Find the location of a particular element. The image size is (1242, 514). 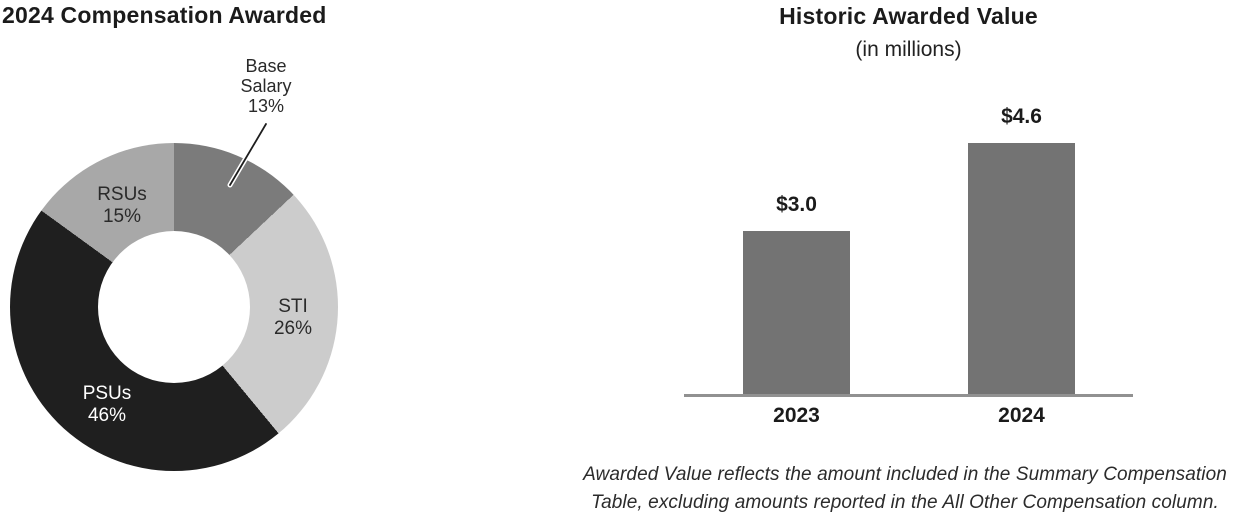

slice-pct-text: 15% is located at coordinates (122, 216).